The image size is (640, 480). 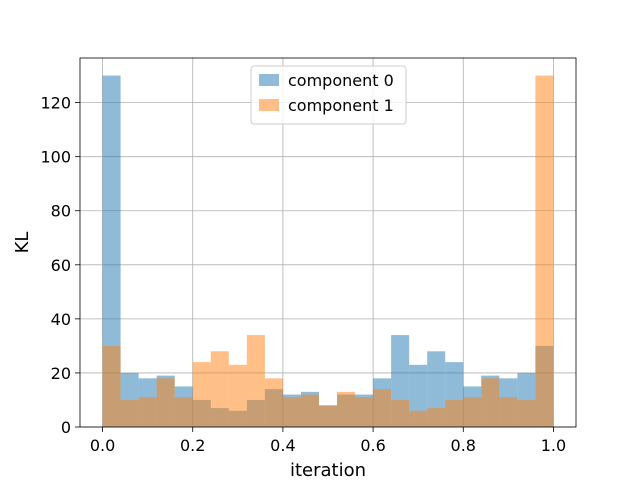 I want to click on y-axis-label: KL, so click(x=22, y=243).